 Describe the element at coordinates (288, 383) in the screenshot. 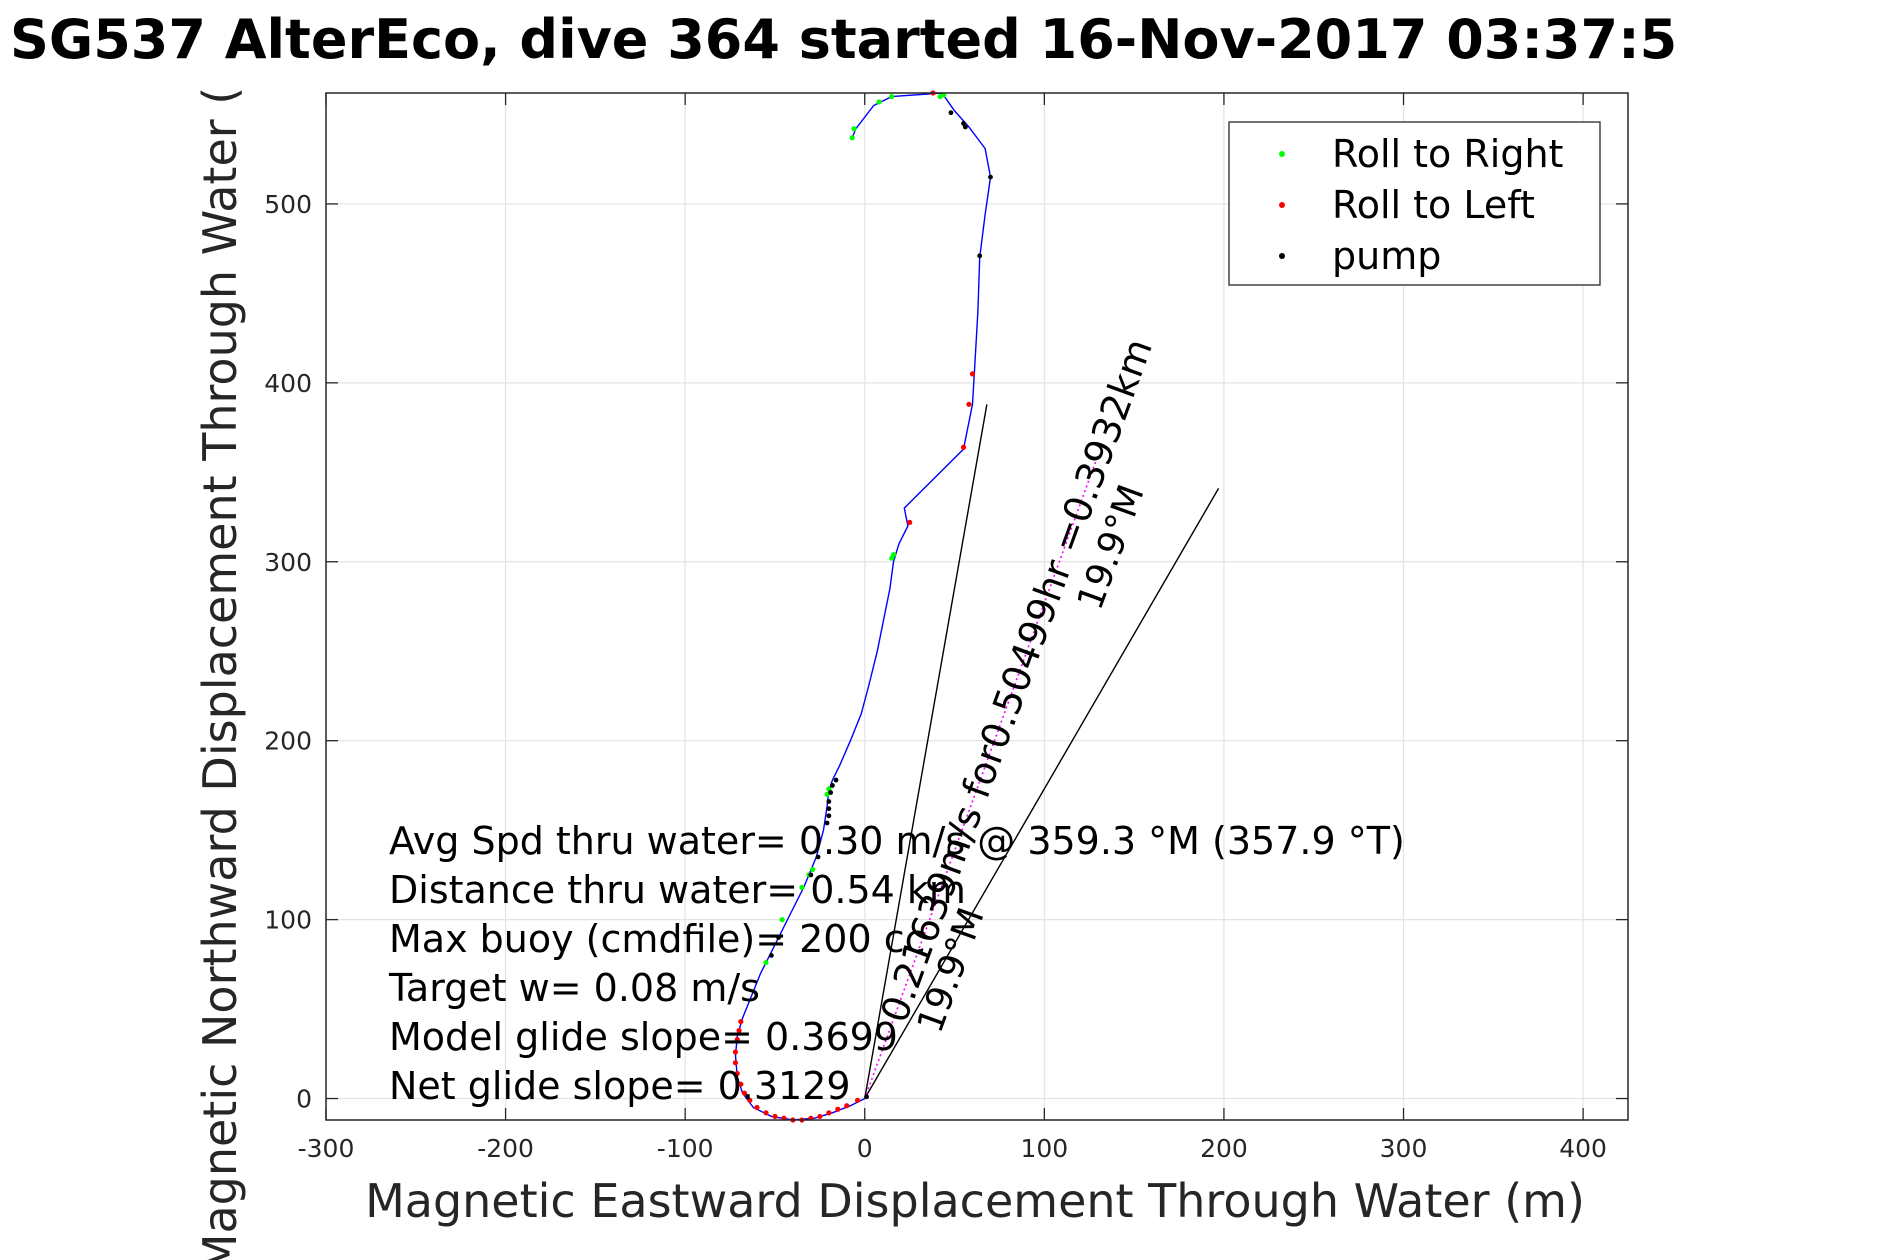

I see `y-tick-label: 400` at that location.